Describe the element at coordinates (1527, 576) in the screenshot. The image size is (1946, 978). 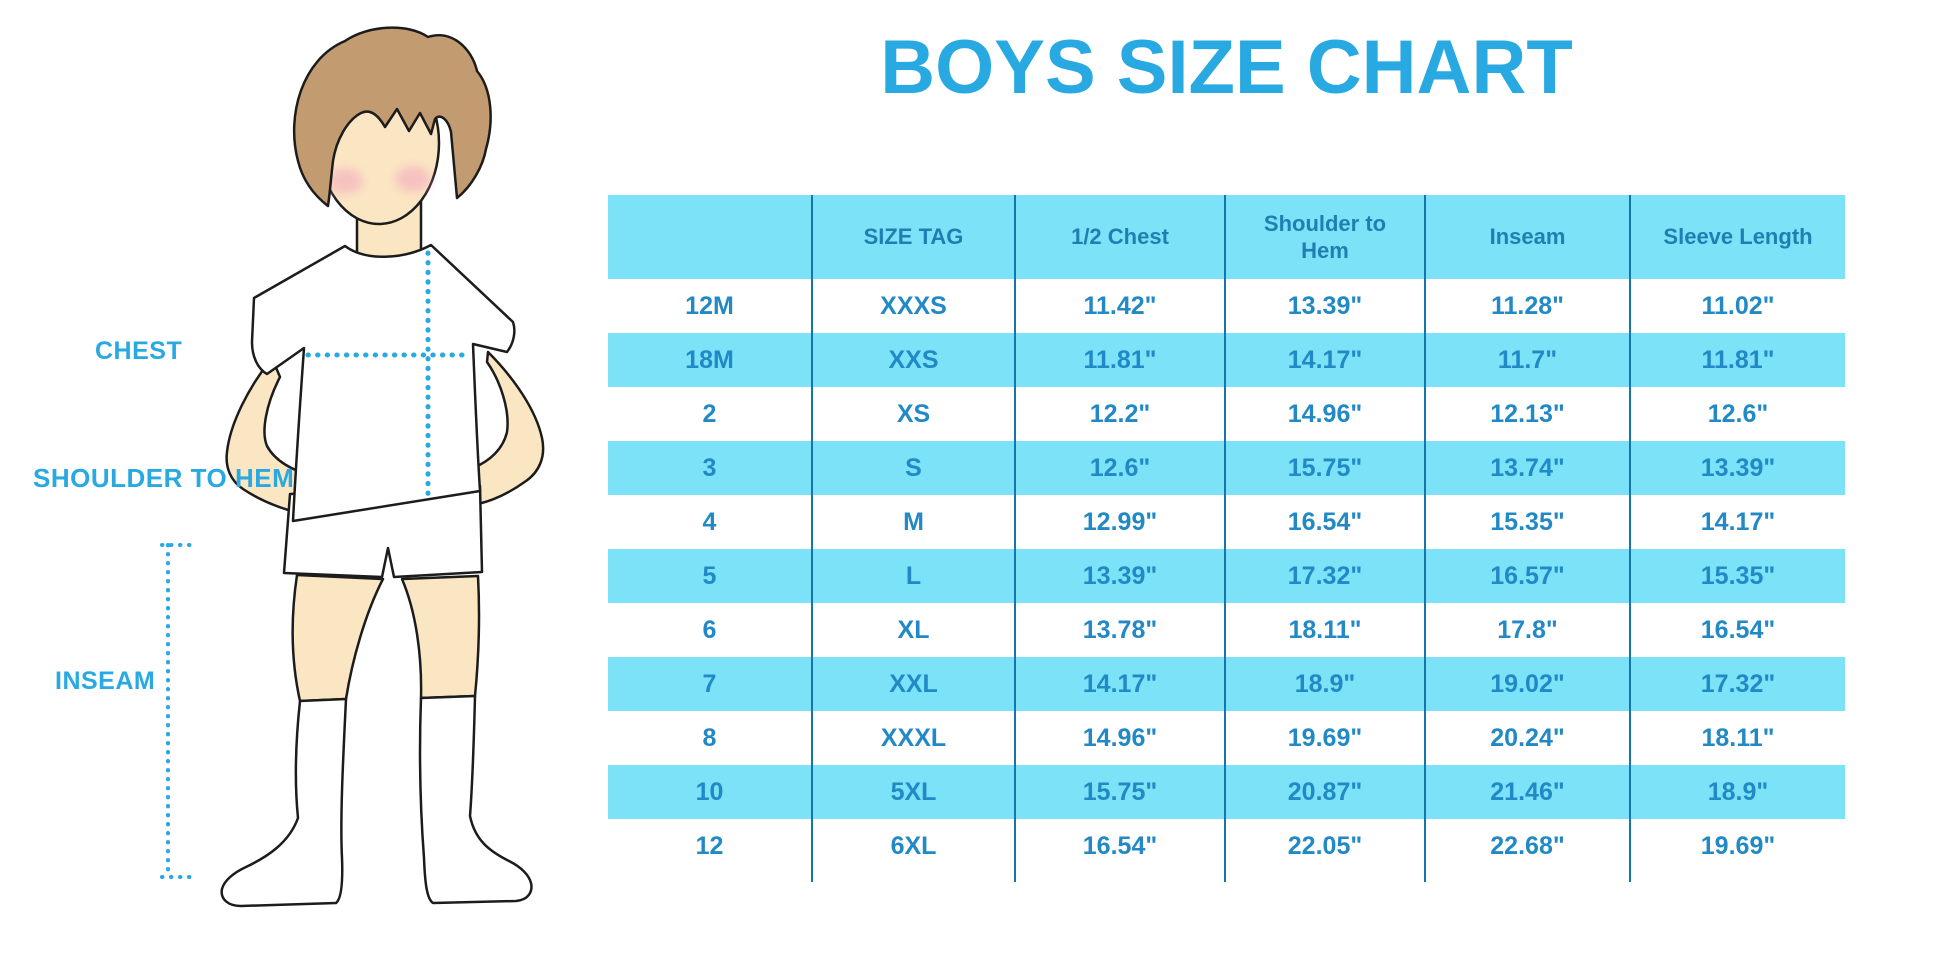
I see `inseam-cell: 16.57"` at that location.